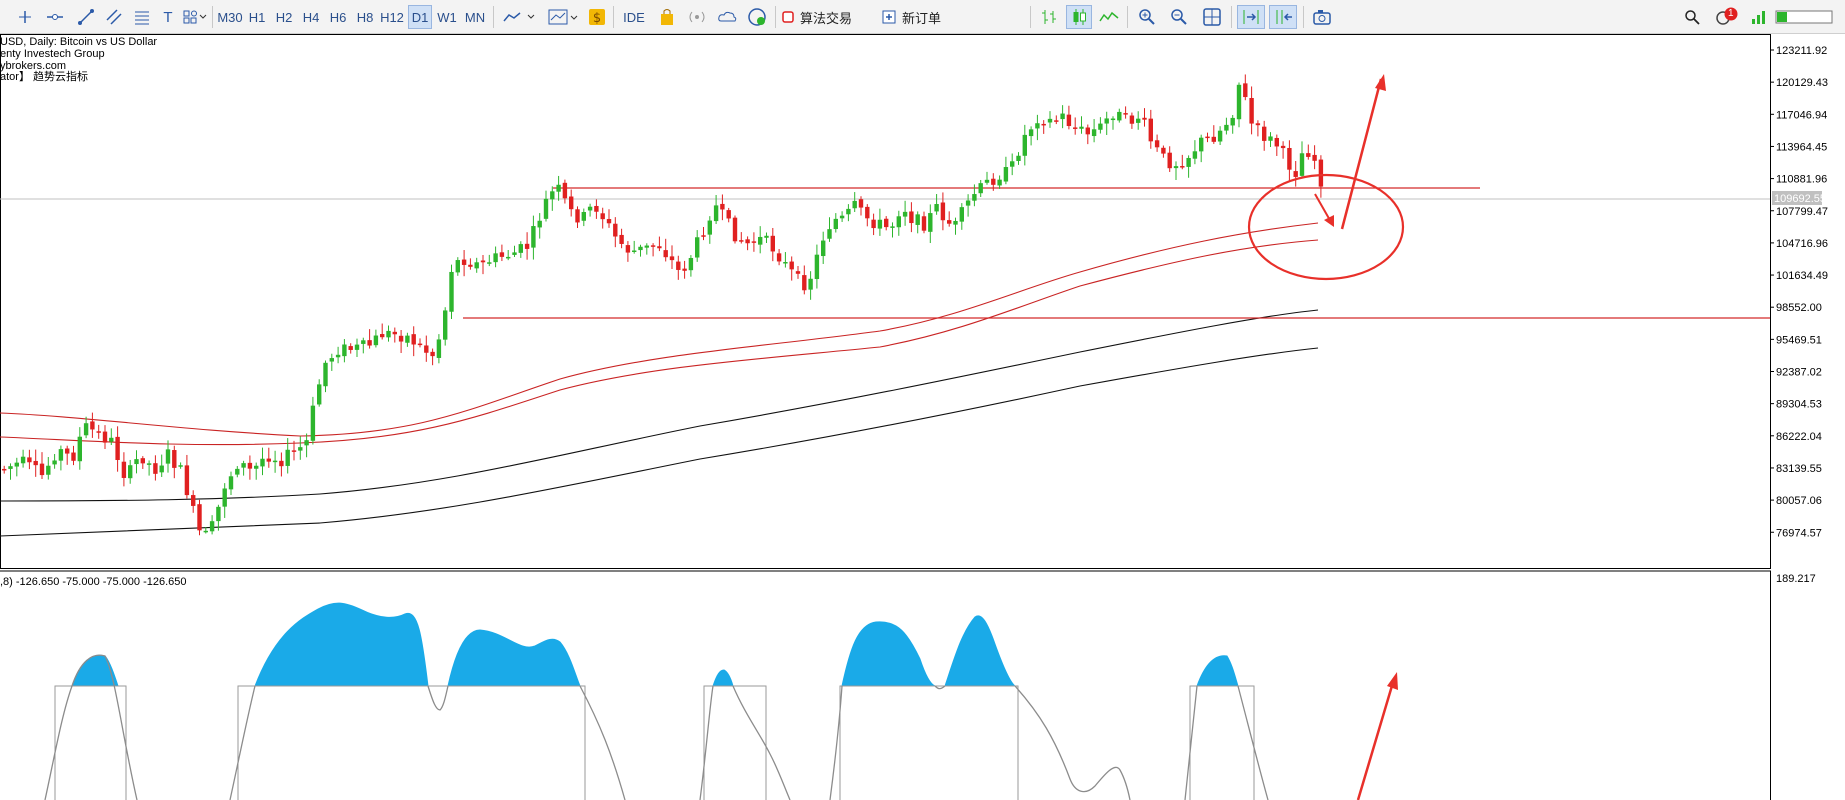  I want to click on shapes-icon, so click(195, 17).